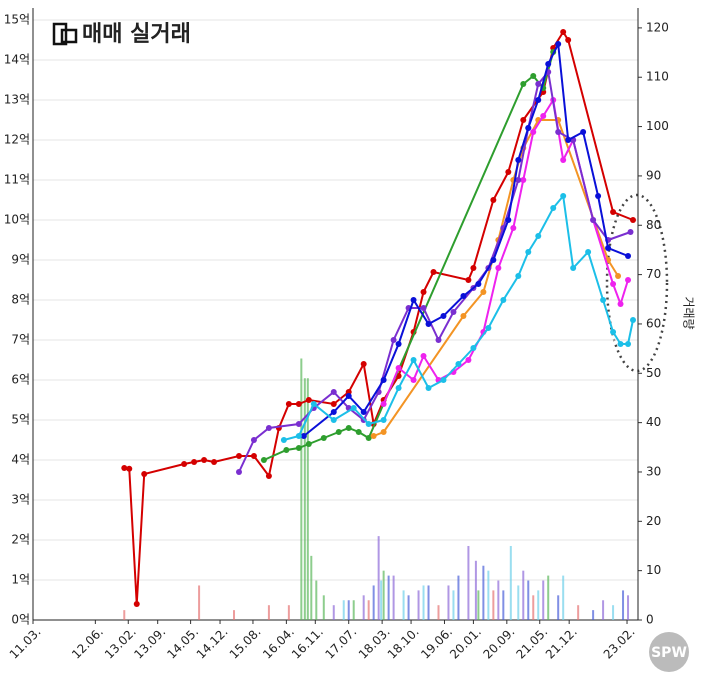 This screenshot has height=674, width=710. Describe the element at coordinates (657, 27) in the screenshot. I see `y2-tick-label: 120` at that location.